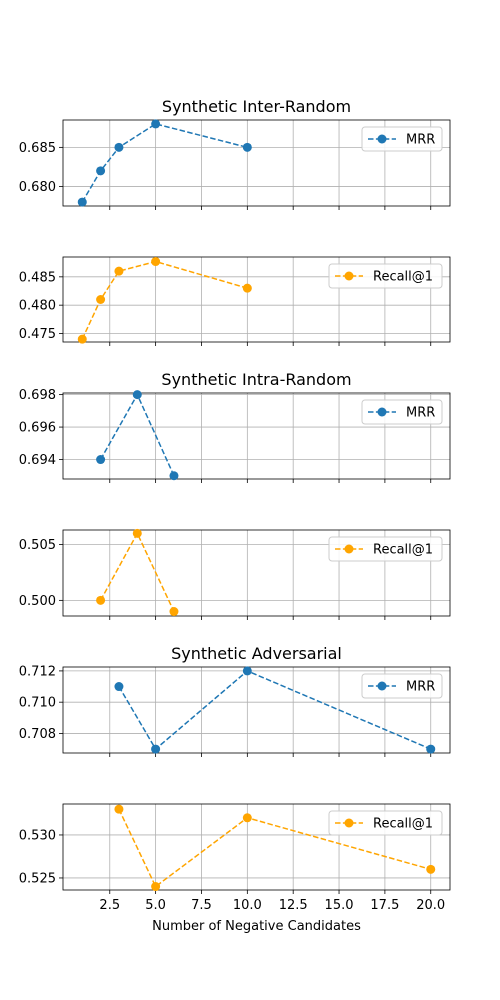  I want to click on x-tick-label: 20.0, so click(430, 905).